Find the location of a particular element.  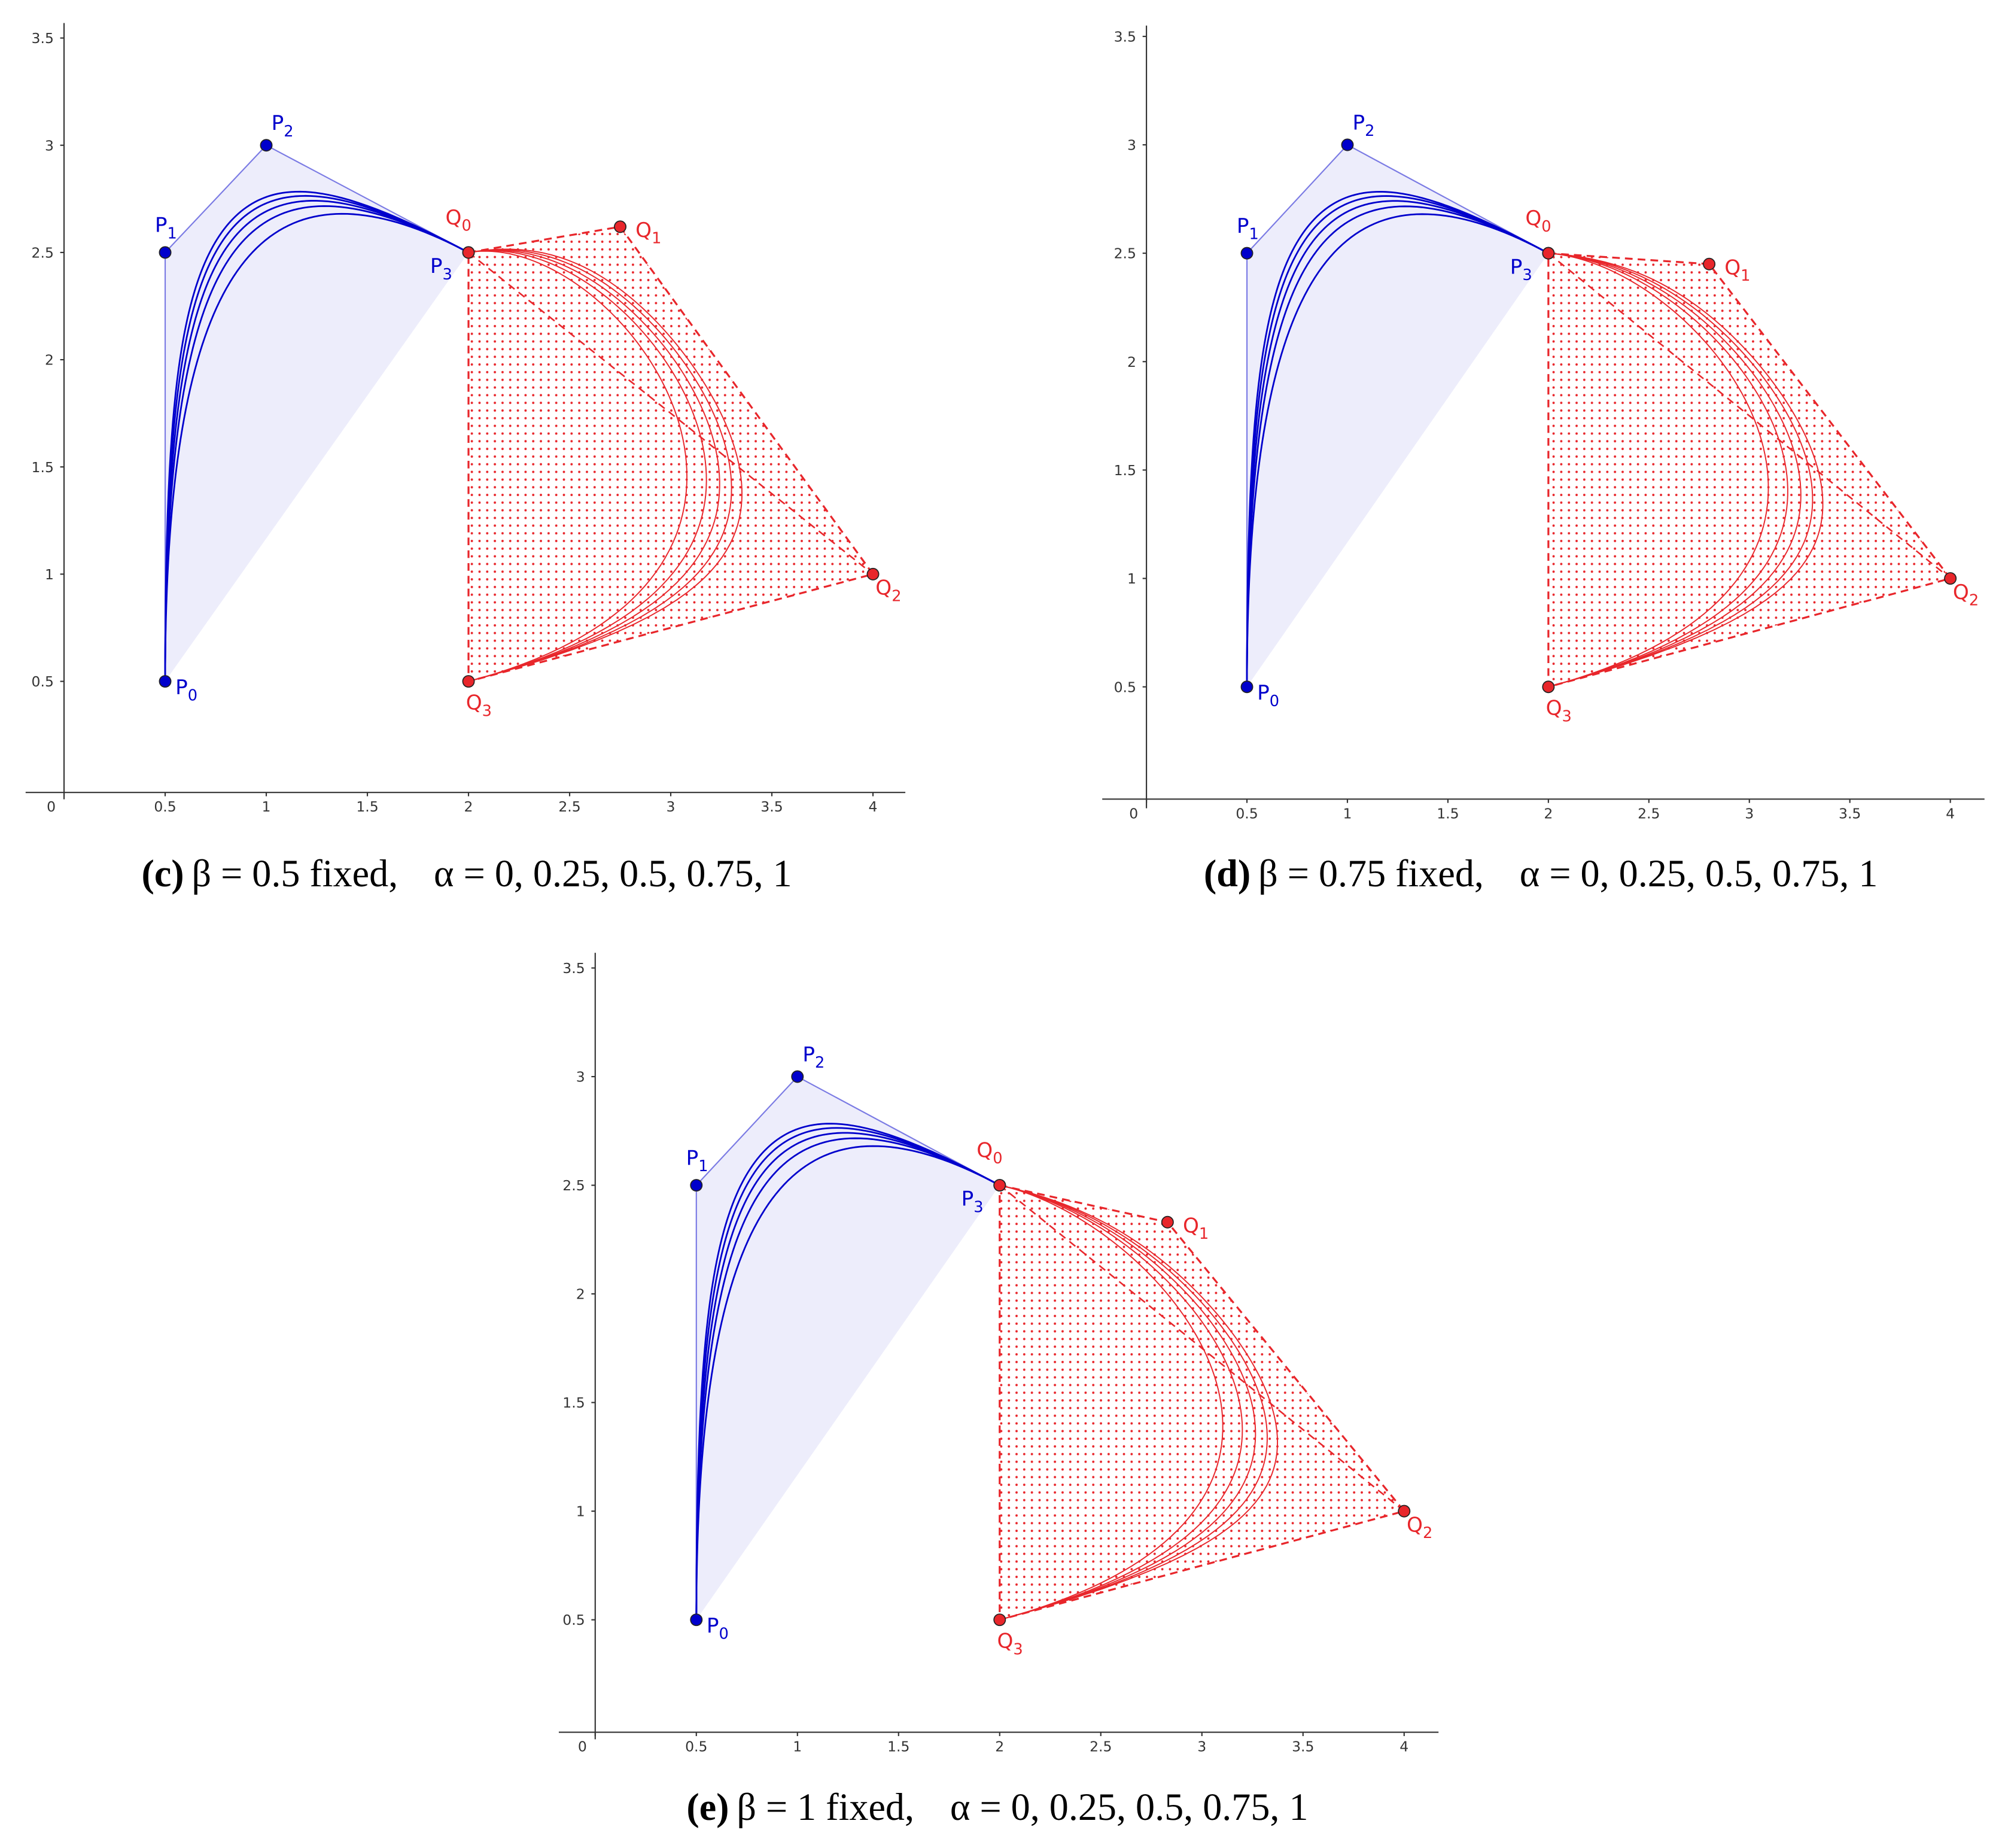

y-tick-label: 1 is located at coordinates (580, 1511).